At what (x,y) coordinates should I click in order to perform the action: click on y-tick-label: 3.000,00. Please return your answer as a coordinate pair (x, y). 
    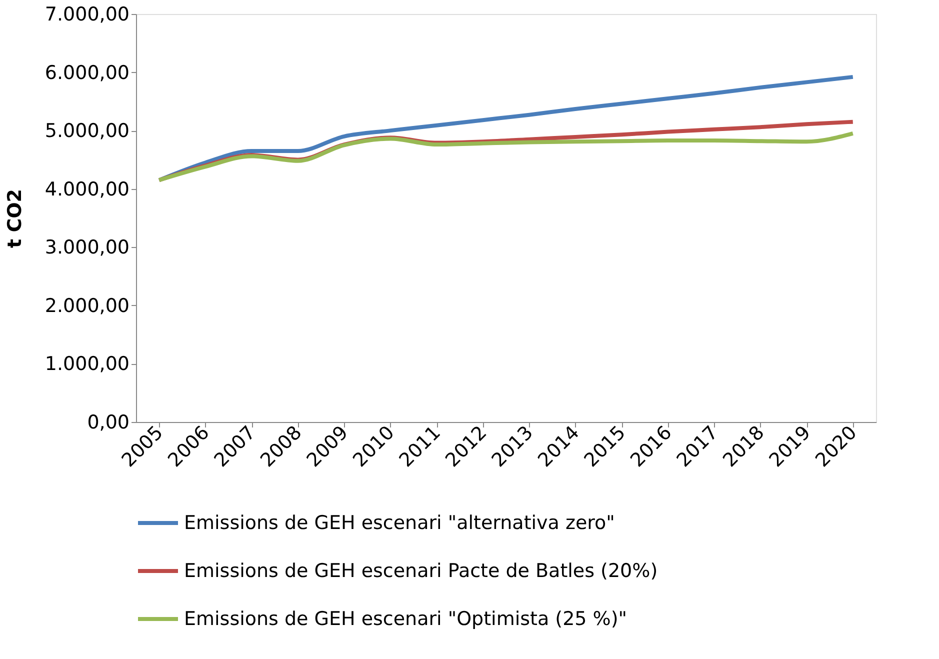
    Looking at the image, I should click on (87, 247).